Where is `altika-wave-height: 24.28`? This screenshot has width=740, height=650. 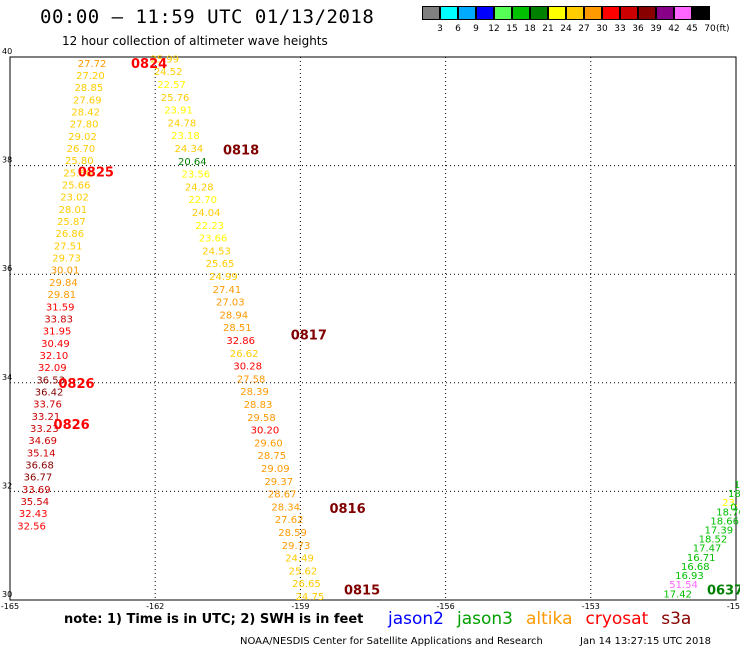 altika-wave-height: 24.28 is located at coordinates (199, 187).